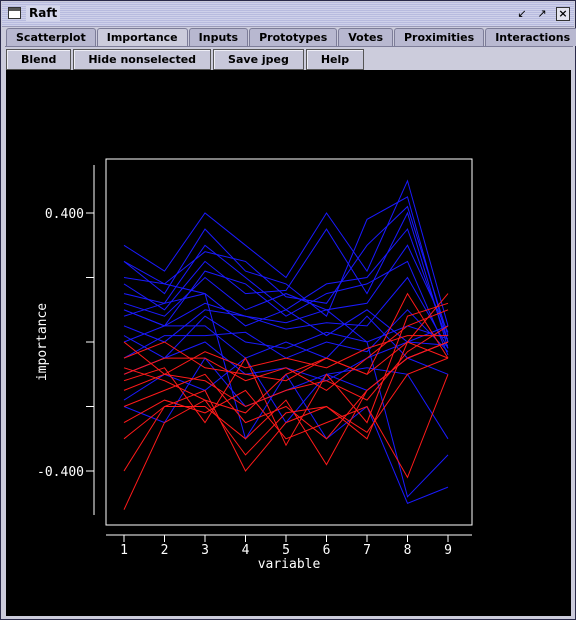 Image resolution: width=576 pixels, height=620 pixels. I want to click on x-axis-label: variable, so click(289, 564).